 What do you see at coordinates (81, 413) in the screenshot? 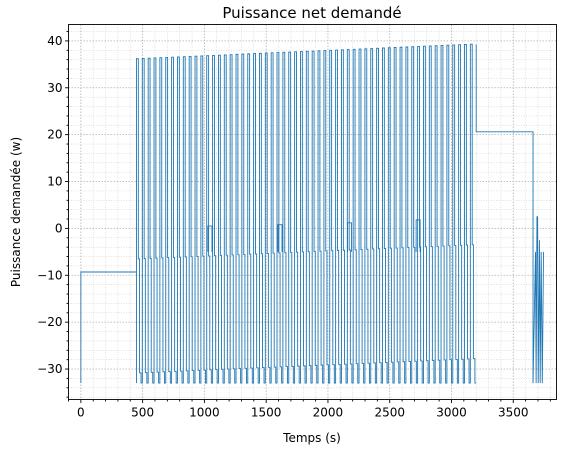
I see `x-tick-label: 0` at bounding box center [81, 413].